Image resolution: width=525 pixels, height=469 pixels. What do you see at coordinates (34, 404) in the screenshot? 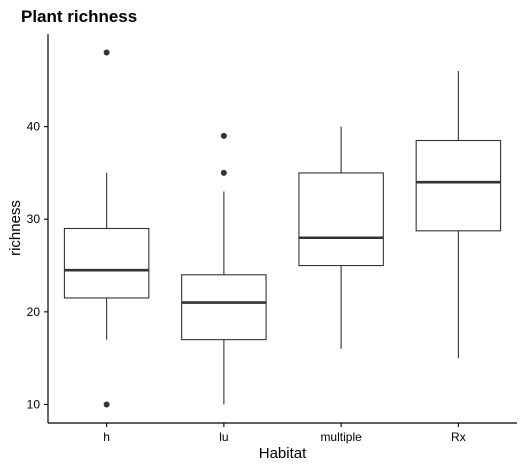
I see `y-tick-label-10: 10` at bounding box center [34, 404].